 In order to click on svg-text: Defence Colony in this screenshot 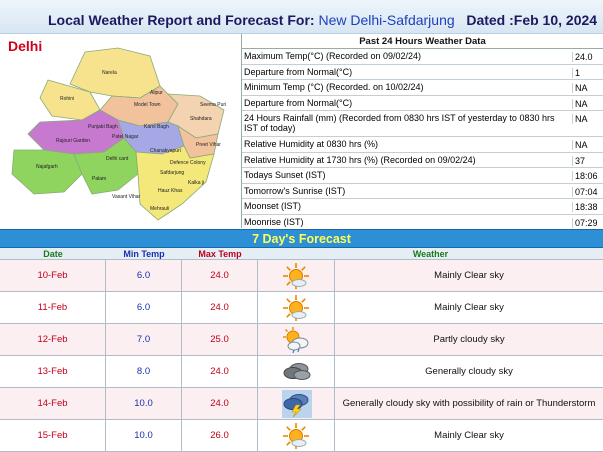, I will do `click(188, 163)`.